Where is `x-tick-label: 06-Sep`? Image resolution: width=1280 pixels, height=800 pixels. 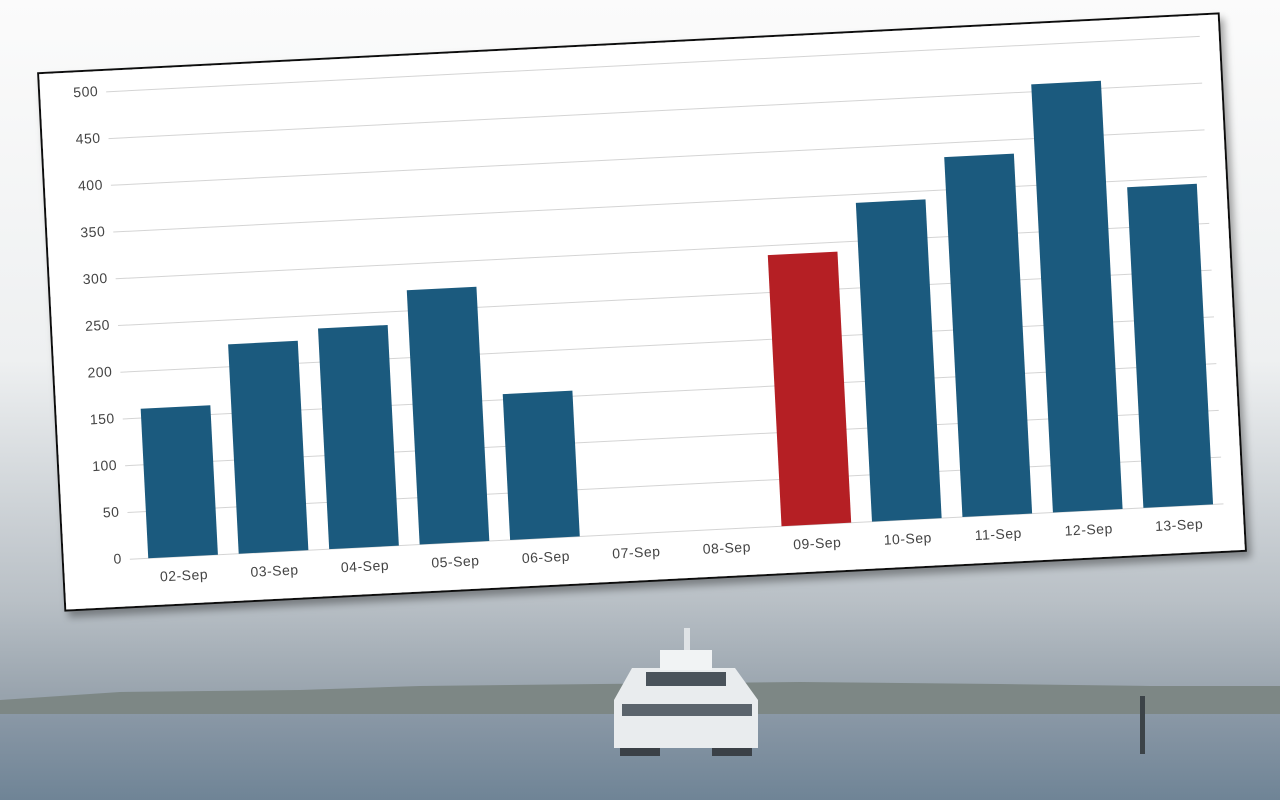 x-tick-label: 06-Sep is located at coordinates (545, 557).